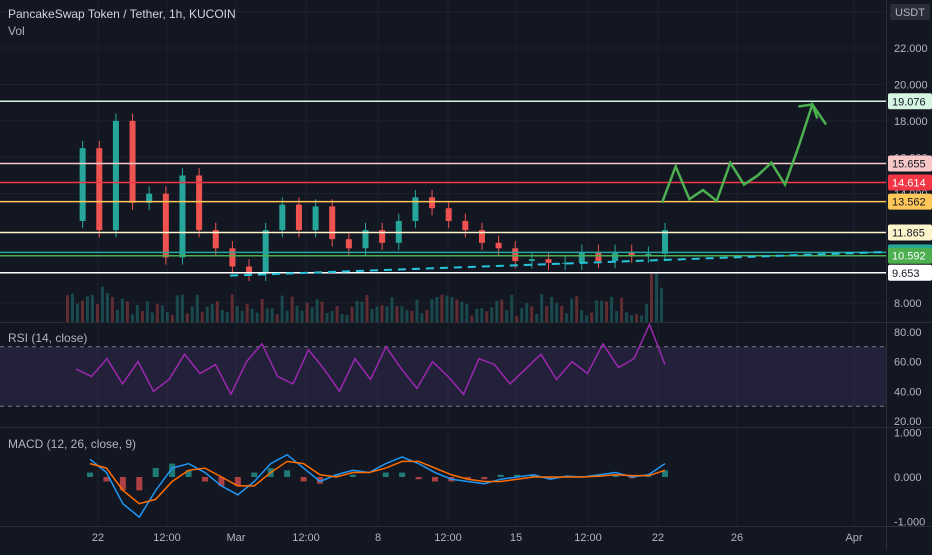 The height and width of the screenshot is (555, 932). What do you see at coordinates (911, 85) in the screenshot?
I see `y-tick-label: 20.000` at bounding box center [911, 85].